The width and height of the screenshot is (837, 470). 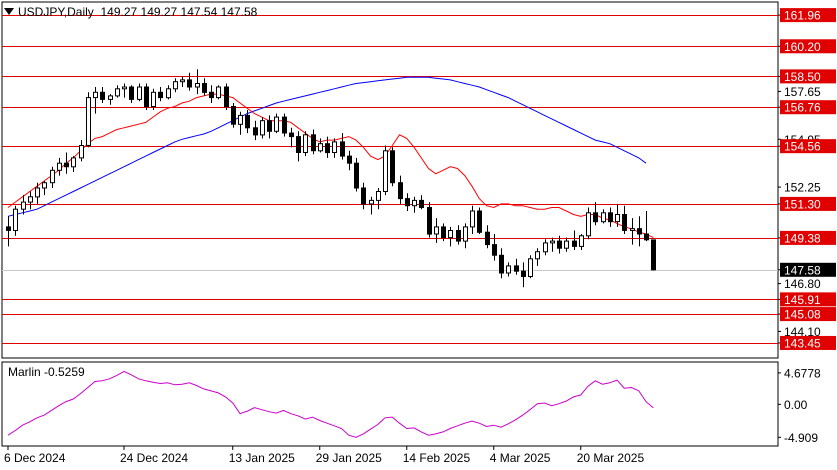 What do you see at coordinates (801, 438) in the screenshot?
I see `oscillator-axis-label: -4.909` at bounding box center [801, 438].